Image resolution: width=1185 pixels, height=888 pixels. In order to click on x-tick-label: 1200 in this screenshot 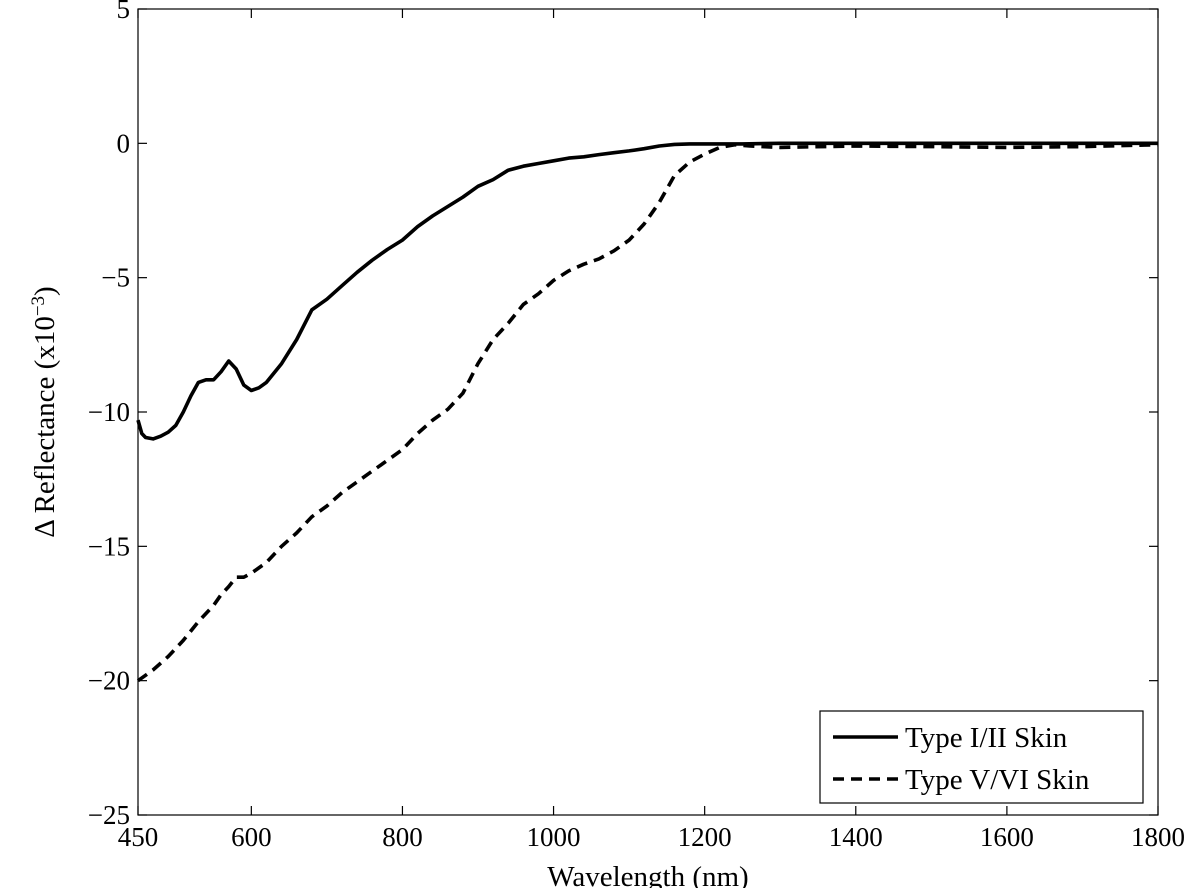, I will do `click(705, 837)`.